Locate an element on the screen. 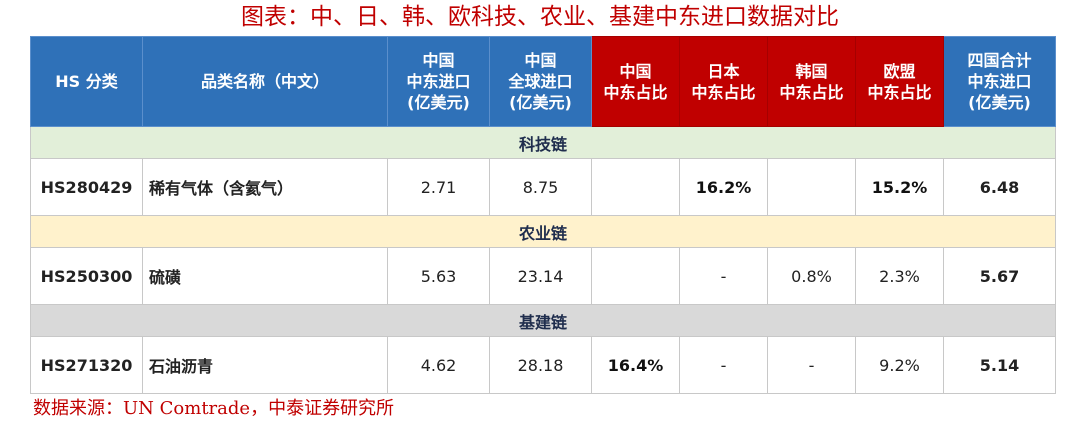 This screenshot has height=423, width=1080. cn-global-import-value: 23.14 is located at coordinates (540, 276).